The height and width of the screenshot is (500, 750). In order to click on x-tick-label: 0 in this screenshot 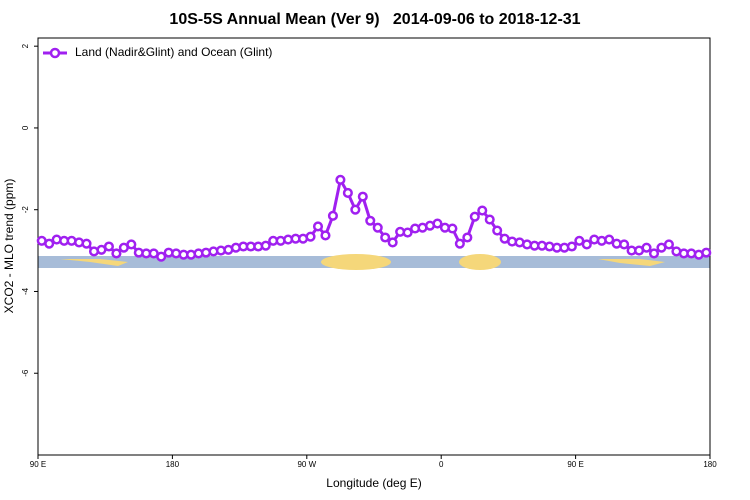, I will do `click(441, 464)`.